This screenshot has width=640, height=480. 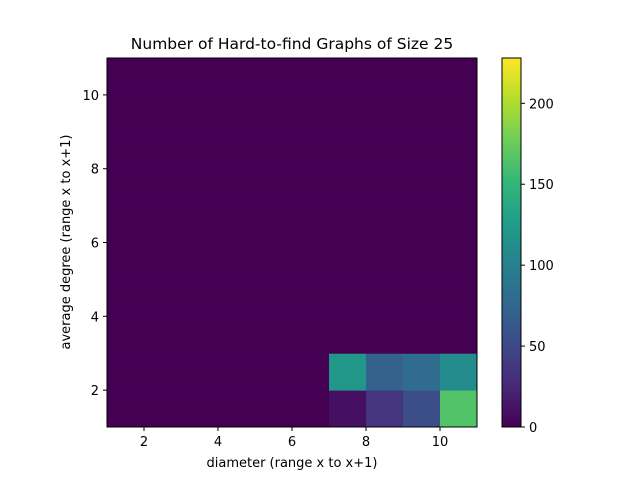 I want to click on y-tick-label: 10, so click(x=90, y=96).